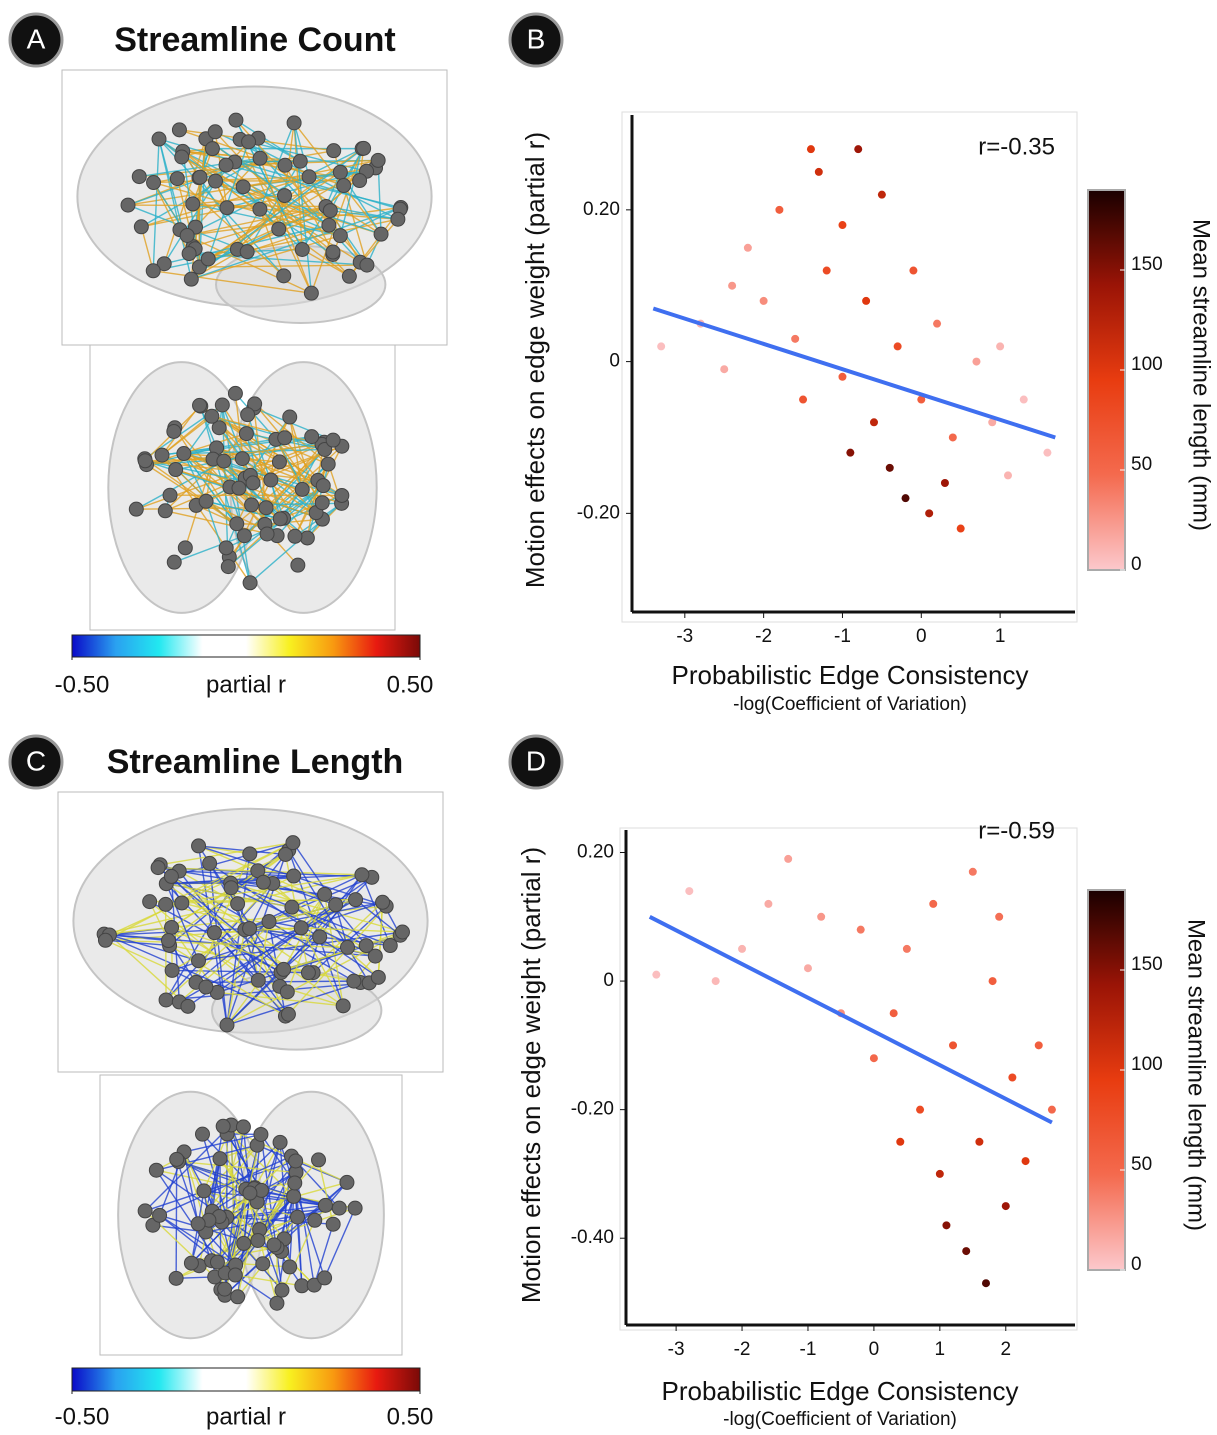 This screenshot has width=1217, height=1435. Describe the element at coordinates (850, 675) in the screenshot. I see `x-axis-label: Probabilistic Edge Consistency` at that location.